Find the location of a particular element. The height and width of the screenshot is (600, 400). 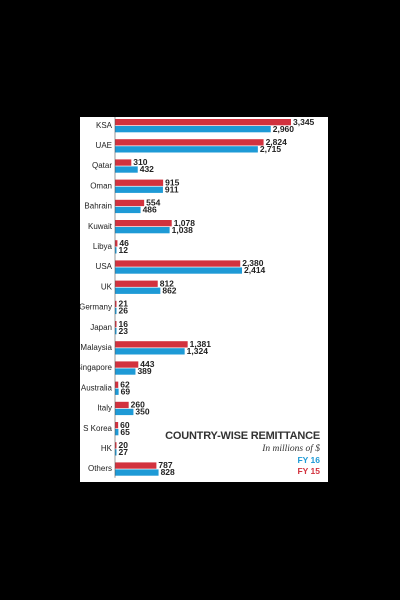

bar-fy16-italy is located at coordinates (124, 412).